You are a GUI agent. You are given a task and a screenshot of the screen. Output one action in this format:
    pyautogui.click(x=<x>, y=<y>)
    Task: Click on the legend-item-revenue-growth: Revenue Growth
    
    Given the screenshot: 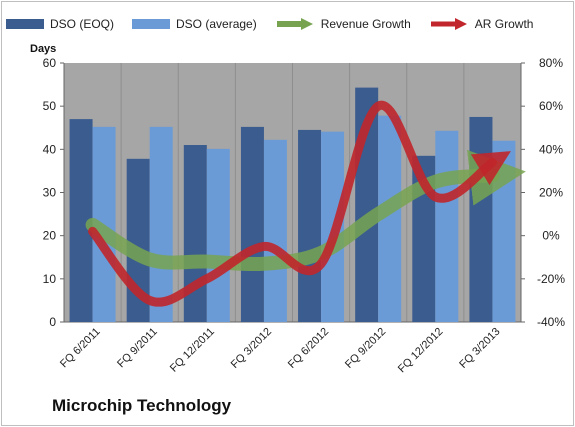 What is the action you would take?
    pyautogui.click(x=343, y=24)
    